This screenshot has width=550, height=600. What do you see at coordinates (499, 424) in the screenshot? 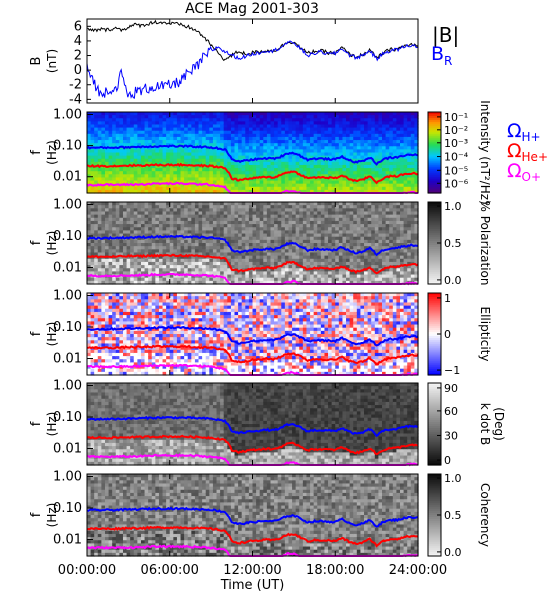
I see `colorbar-label-kdotb: (Deg)` at bounding box center [499, 424].